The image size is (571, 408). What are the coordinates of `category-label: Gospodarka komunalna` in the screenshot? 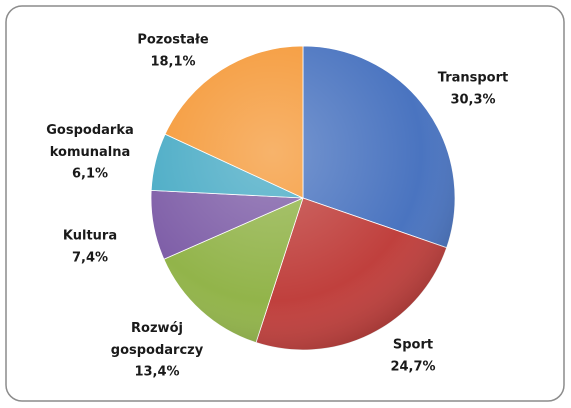 It's located at (89, 141).